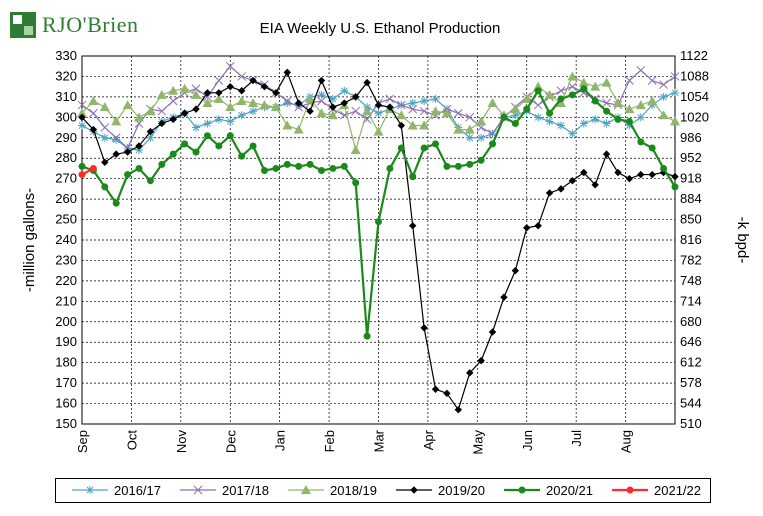 This screenshot has width=763, height=516. Describe the element at coordinates (414, 490) in the screenshot. I see `legend-marker` at that location.